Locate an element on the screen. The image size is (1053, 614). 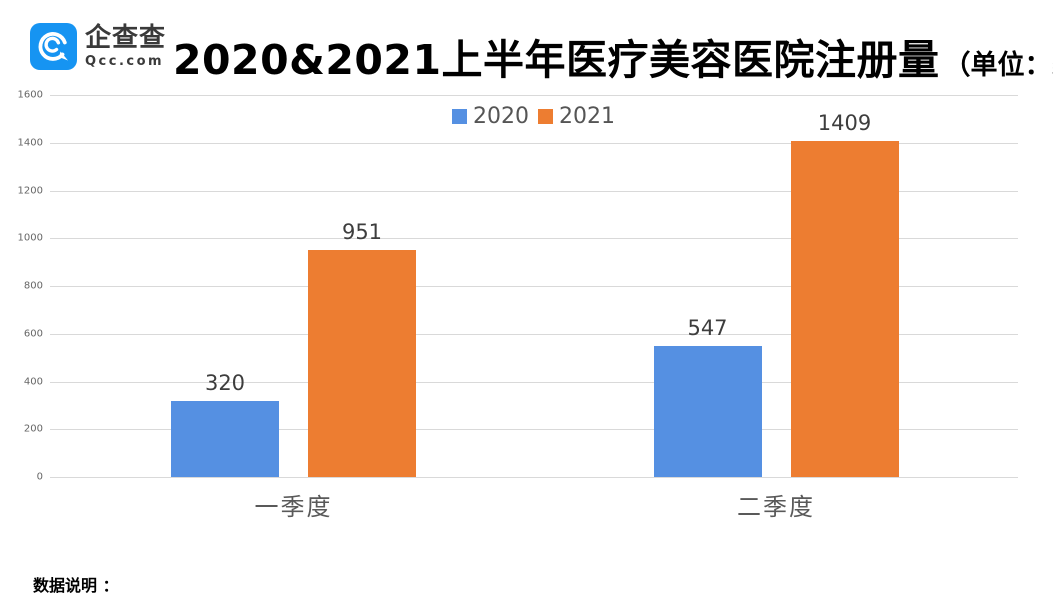
y-tick-label-1200: 1200 is located at coordinates (30, 190).